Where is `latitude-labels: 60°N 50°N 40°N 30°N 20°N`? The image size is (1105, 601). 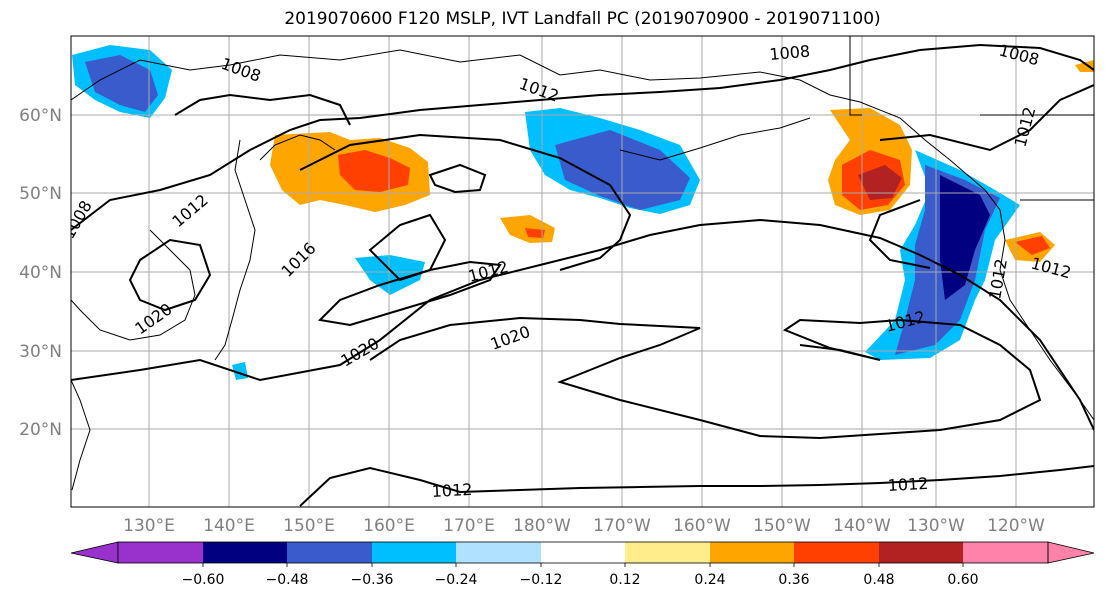
latitude-labels: 60°N 50°N 40°N 30°N 20°N is located at coordinates (40, 273).